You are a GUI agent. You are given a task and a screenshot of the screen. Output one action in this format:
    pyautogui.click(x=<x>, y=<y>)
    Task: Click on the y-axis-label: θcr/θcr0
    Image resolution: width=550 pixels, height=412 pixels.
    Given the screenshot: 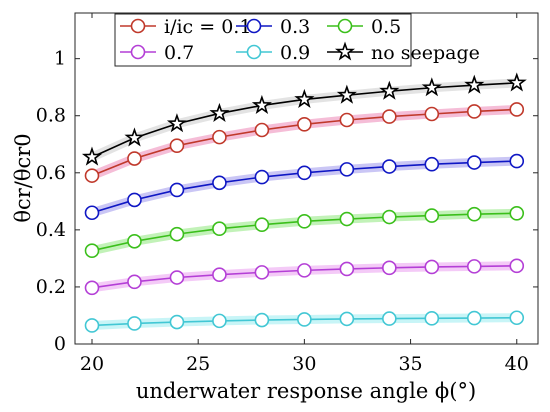 What is the action you would take?
    pyautogui.click(x=23, y=177)
    